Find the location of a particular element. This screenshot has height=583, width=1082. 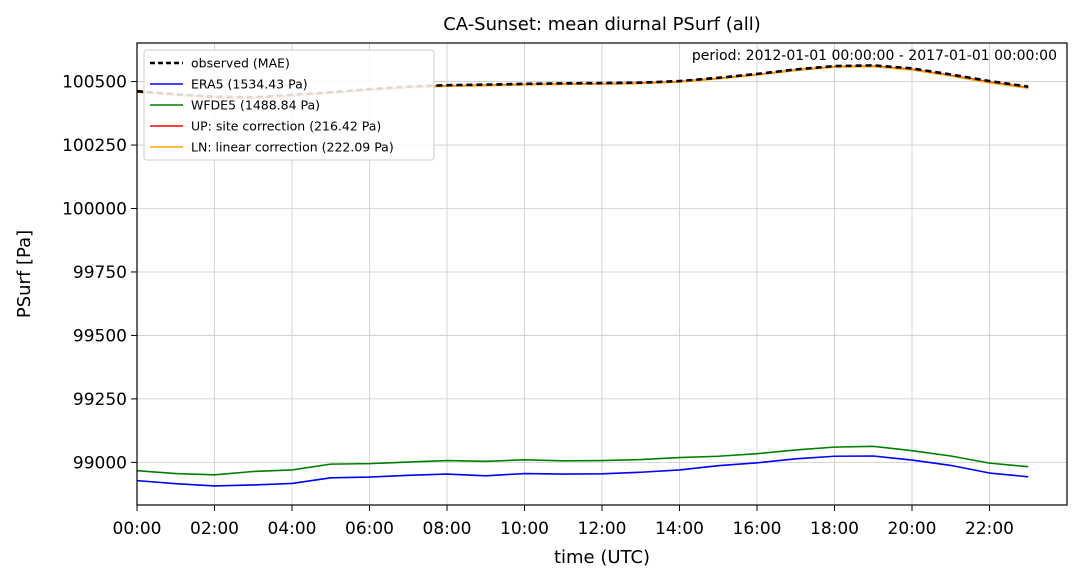

y-tick-label: 100250 is located at coordinates (94, 146).